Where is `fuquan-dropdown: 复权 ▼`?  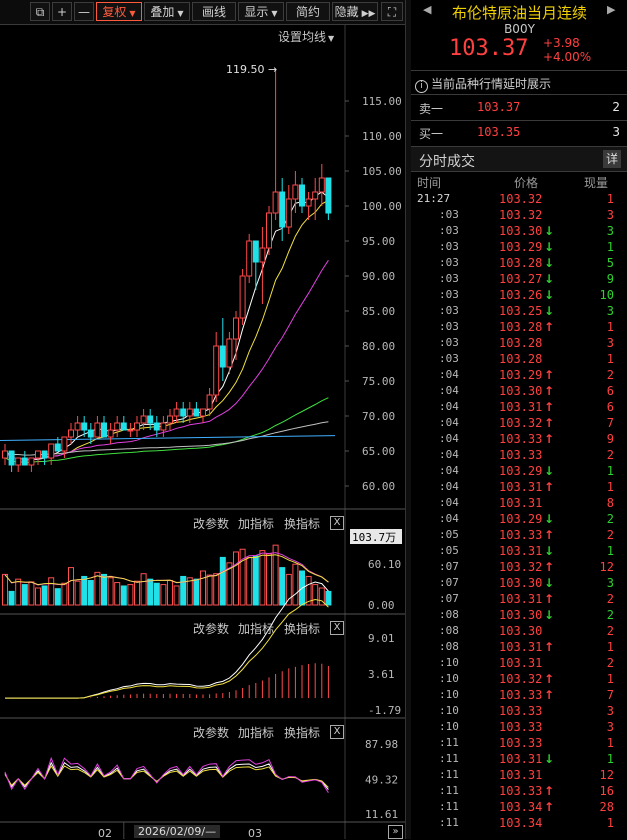
fuquan-dropdown: 复权 ▼ is located at coordinates (119, 11).